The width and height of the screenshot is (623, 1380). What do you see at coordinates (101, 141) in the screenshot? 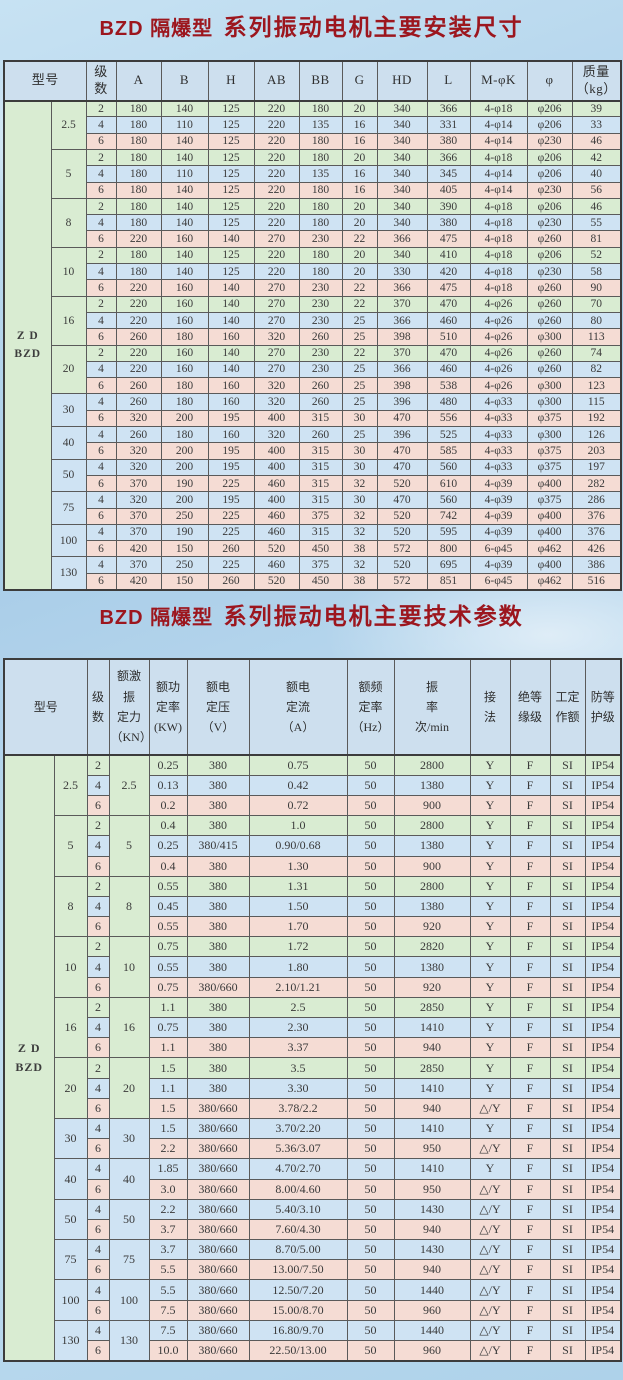
I see `pole-count-cell: 6` at bounding box center [101, 141].